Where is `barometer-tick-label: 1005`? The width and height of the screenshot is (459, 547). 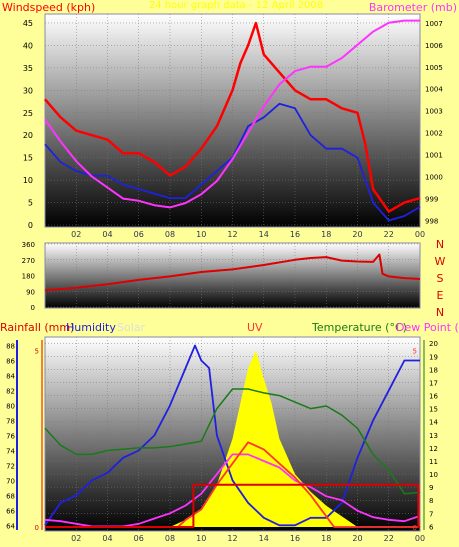 barometer-tick-label: 1005 is located at coordinates (434, 68).